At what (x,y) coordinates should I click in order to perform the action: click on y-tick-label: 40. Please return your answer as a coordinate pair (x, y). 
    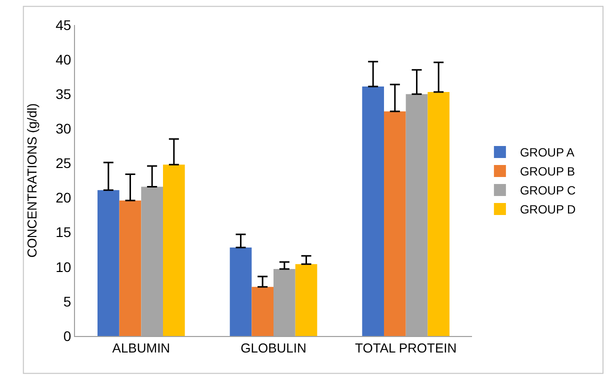
    Looking at the image, I should click on (64, 59).